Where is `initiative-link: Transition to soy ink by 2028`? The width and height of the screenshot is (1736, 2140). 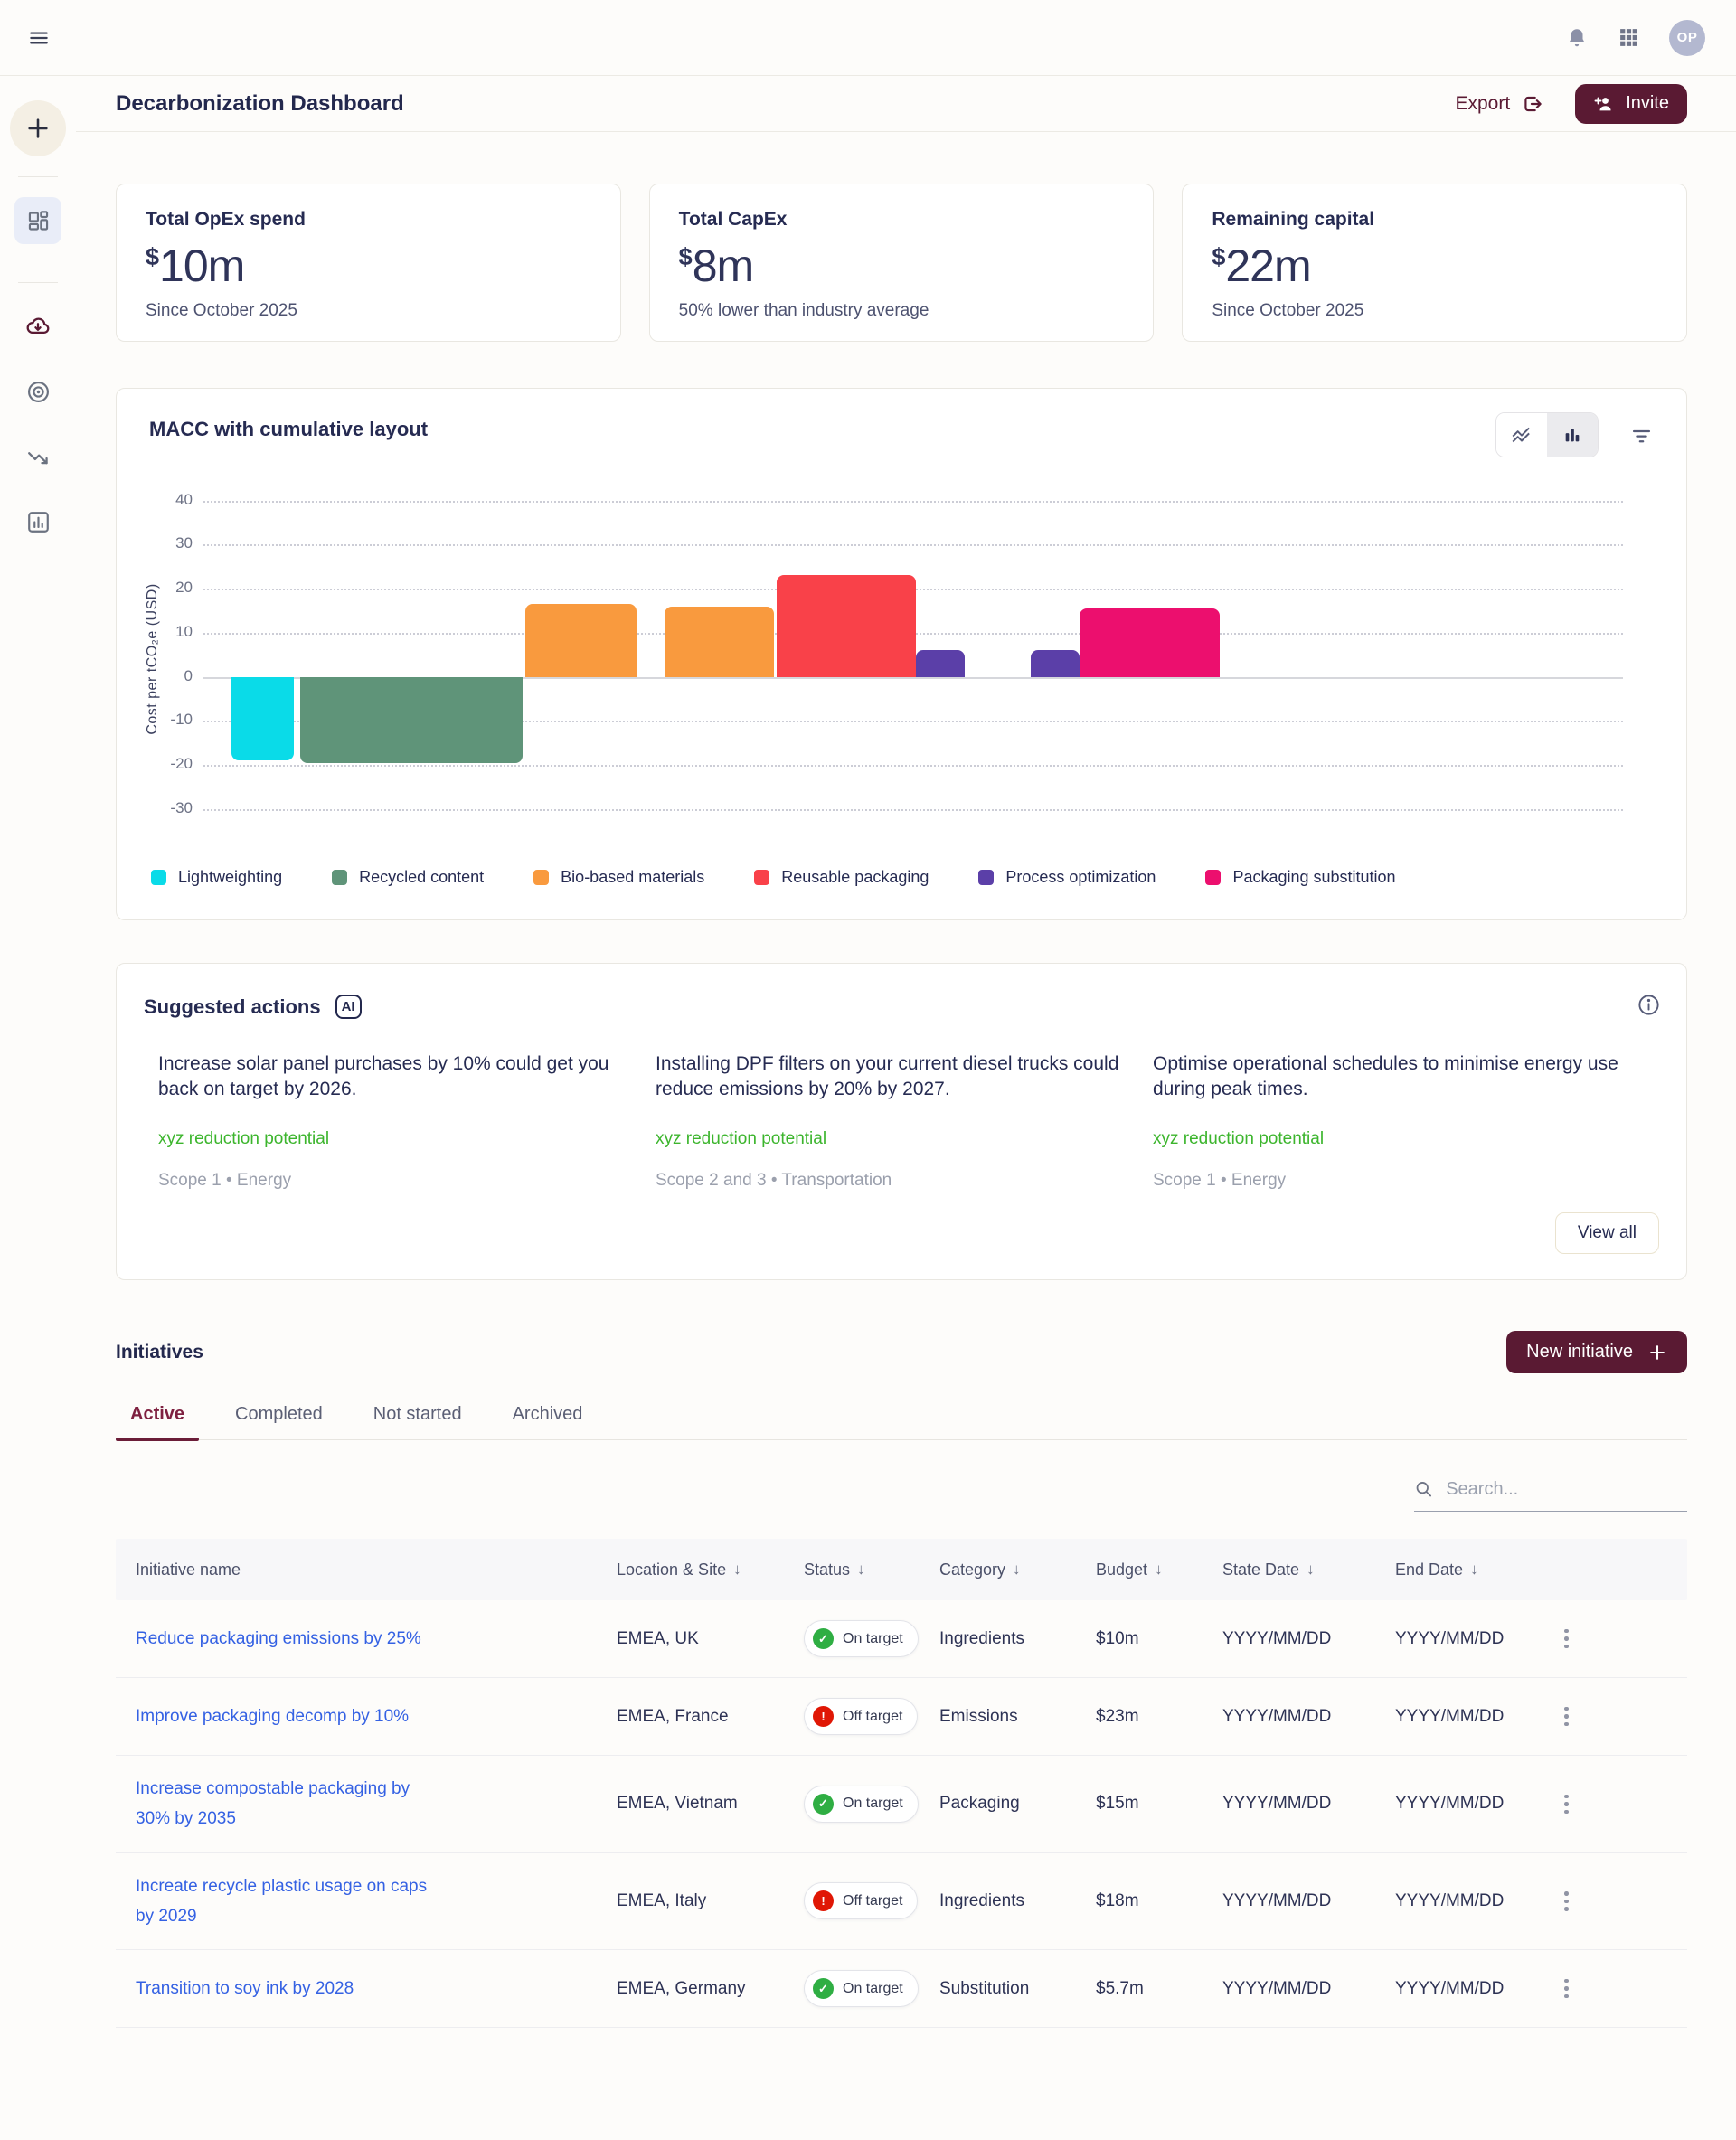
initiative-link: Transition to soy ink by 2028 is located at coordinates (245, 1988).